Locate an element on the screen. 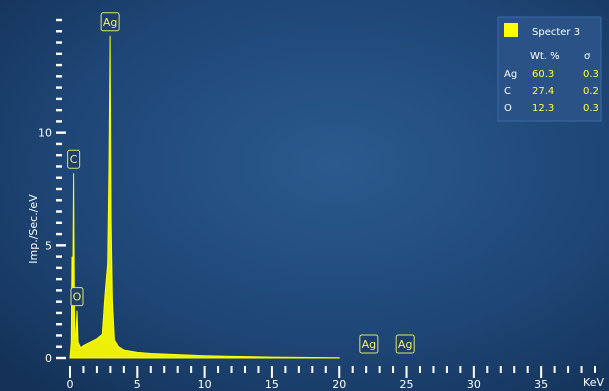 This screenshot has height=391, width=609. x-tick-label: 15 is located at coordinates (272, 384).